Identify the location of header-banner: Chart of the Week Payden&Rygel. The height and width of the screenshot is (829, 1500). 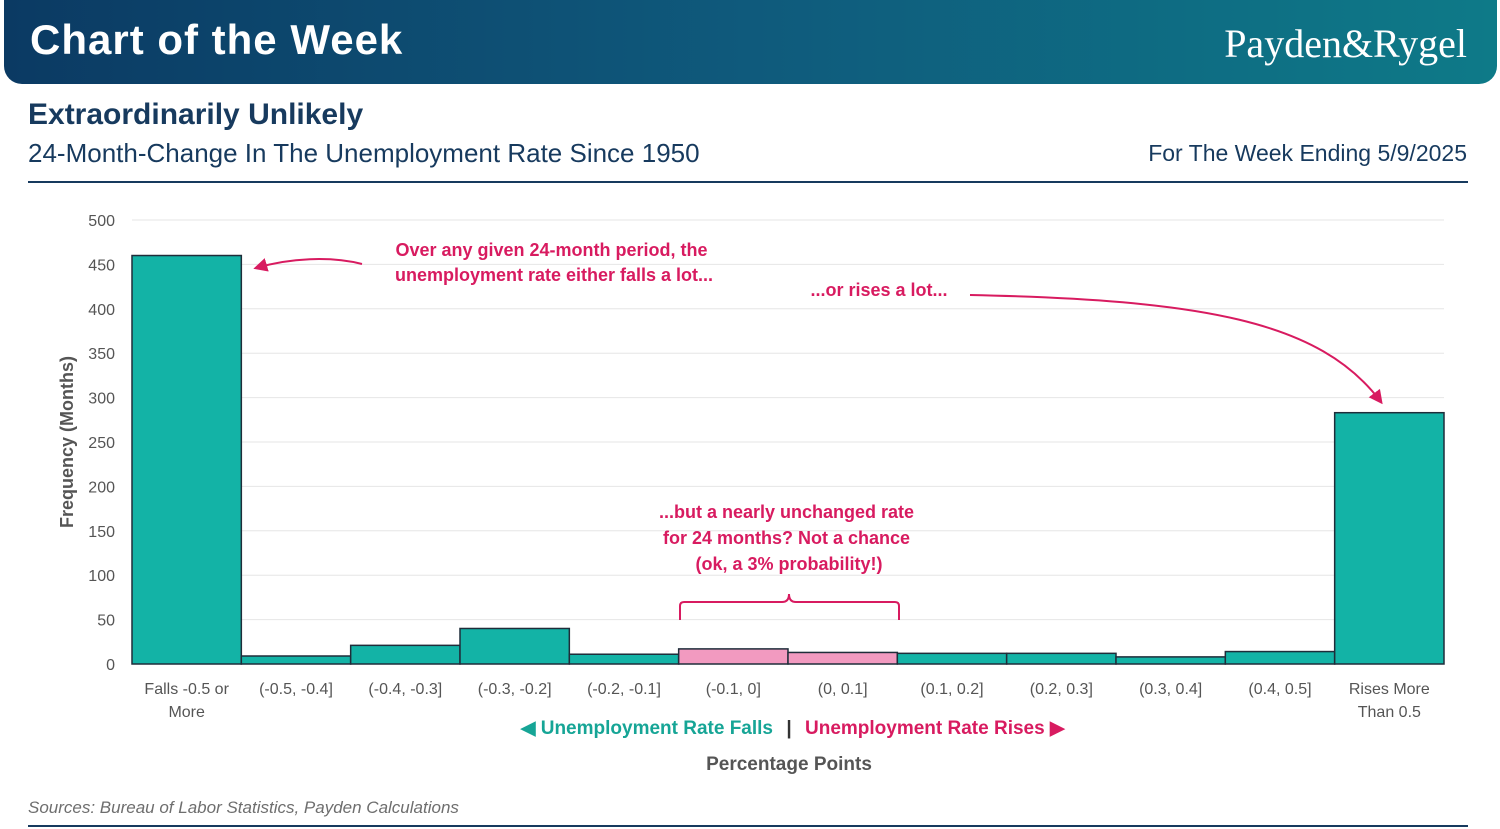
(750, 42).